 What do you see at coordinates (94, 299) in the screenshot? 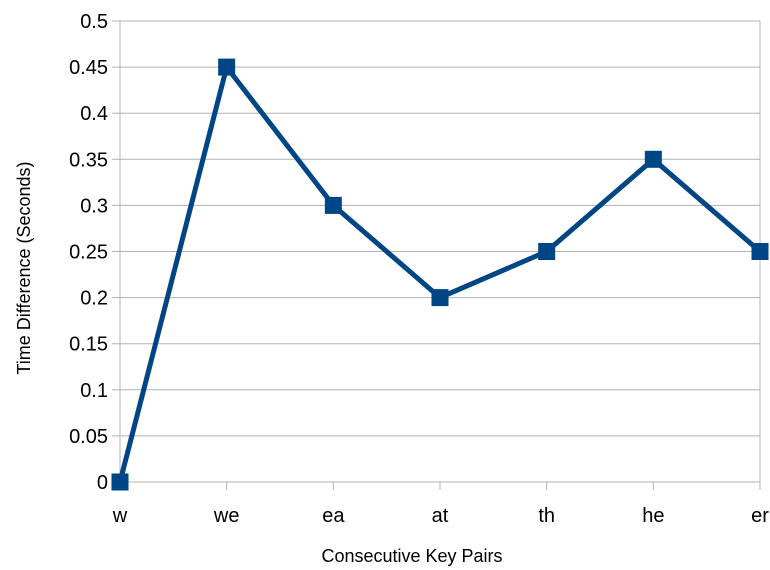
I see `y-tick-label: 0.2` at bounding box center [94, 299].